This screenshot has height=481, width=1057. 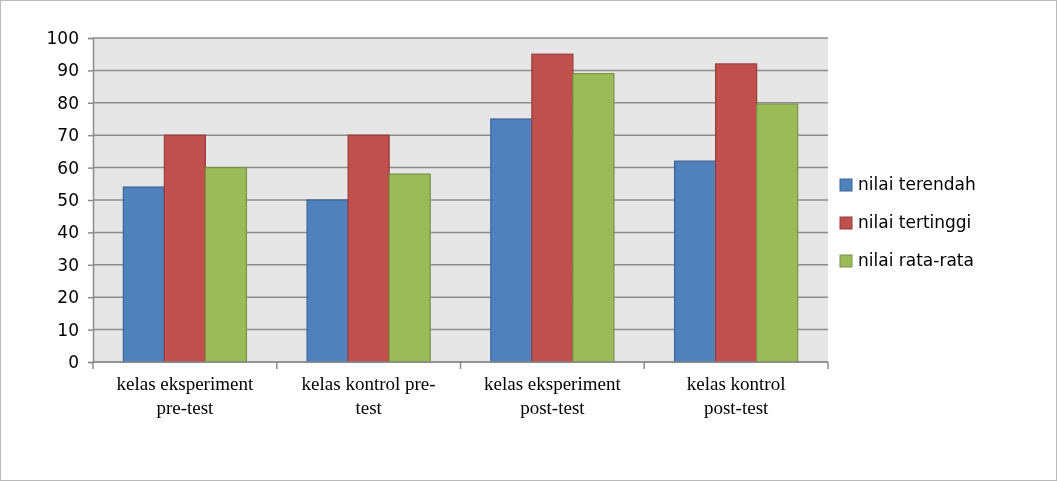 What do you see at coordinates (553, 395) in the screenshot?
I see `x-tick-label: kelas eksperiment post-test` at bounding box center [553, 395].